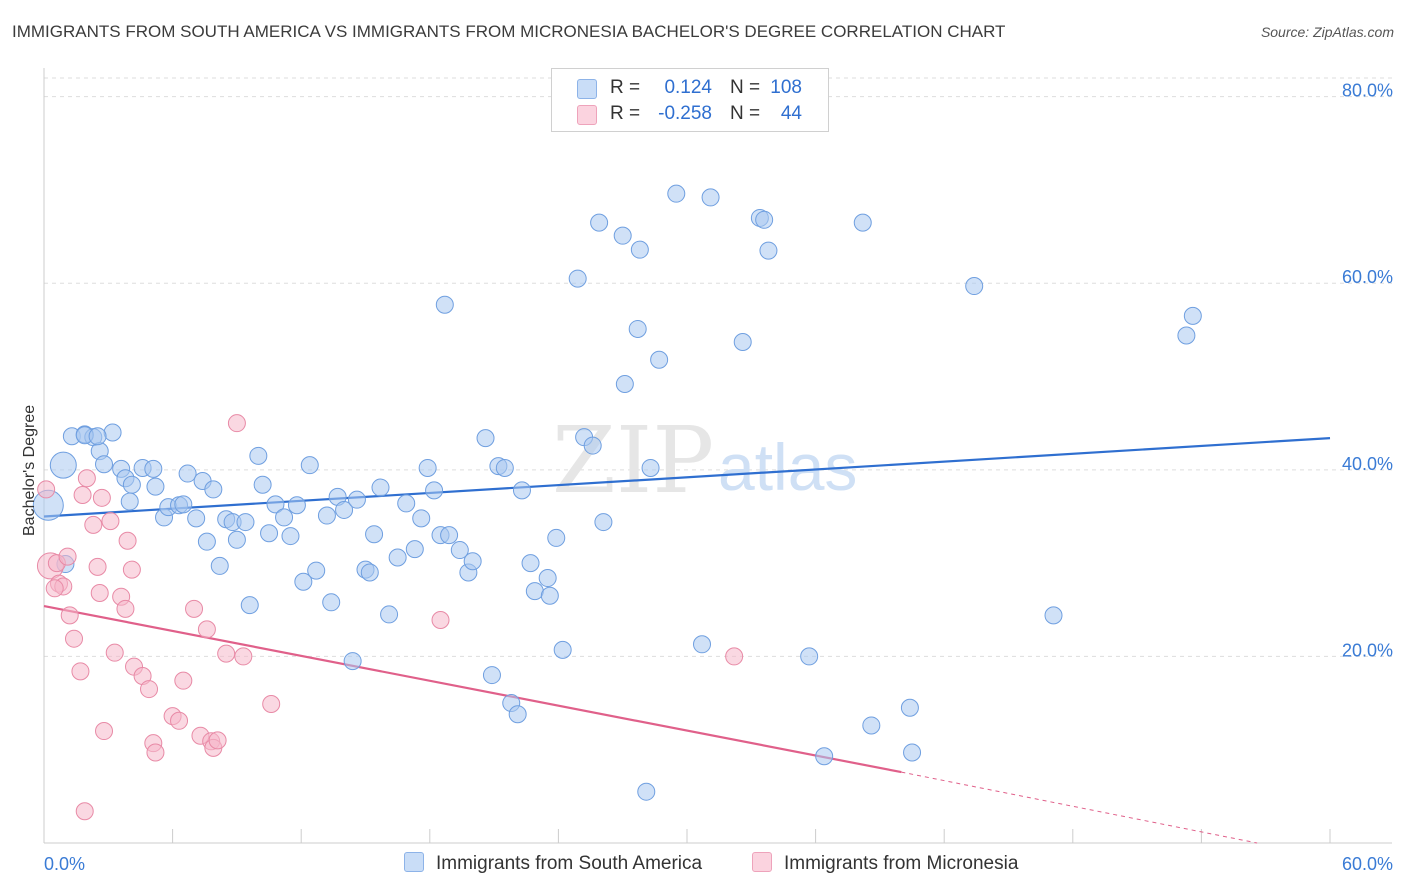 This screenshot has width=1406, height=892. Describe the element at coordinates (64, 864) in the screenshot. I see `x-tick-label: 0.0%` at that location.